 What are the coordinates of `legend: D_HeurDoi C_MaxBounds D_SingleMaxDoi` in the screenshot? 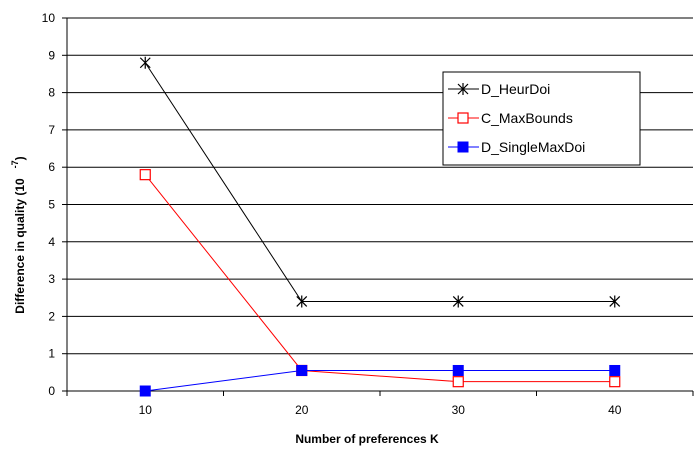 It's located at (541, 118).